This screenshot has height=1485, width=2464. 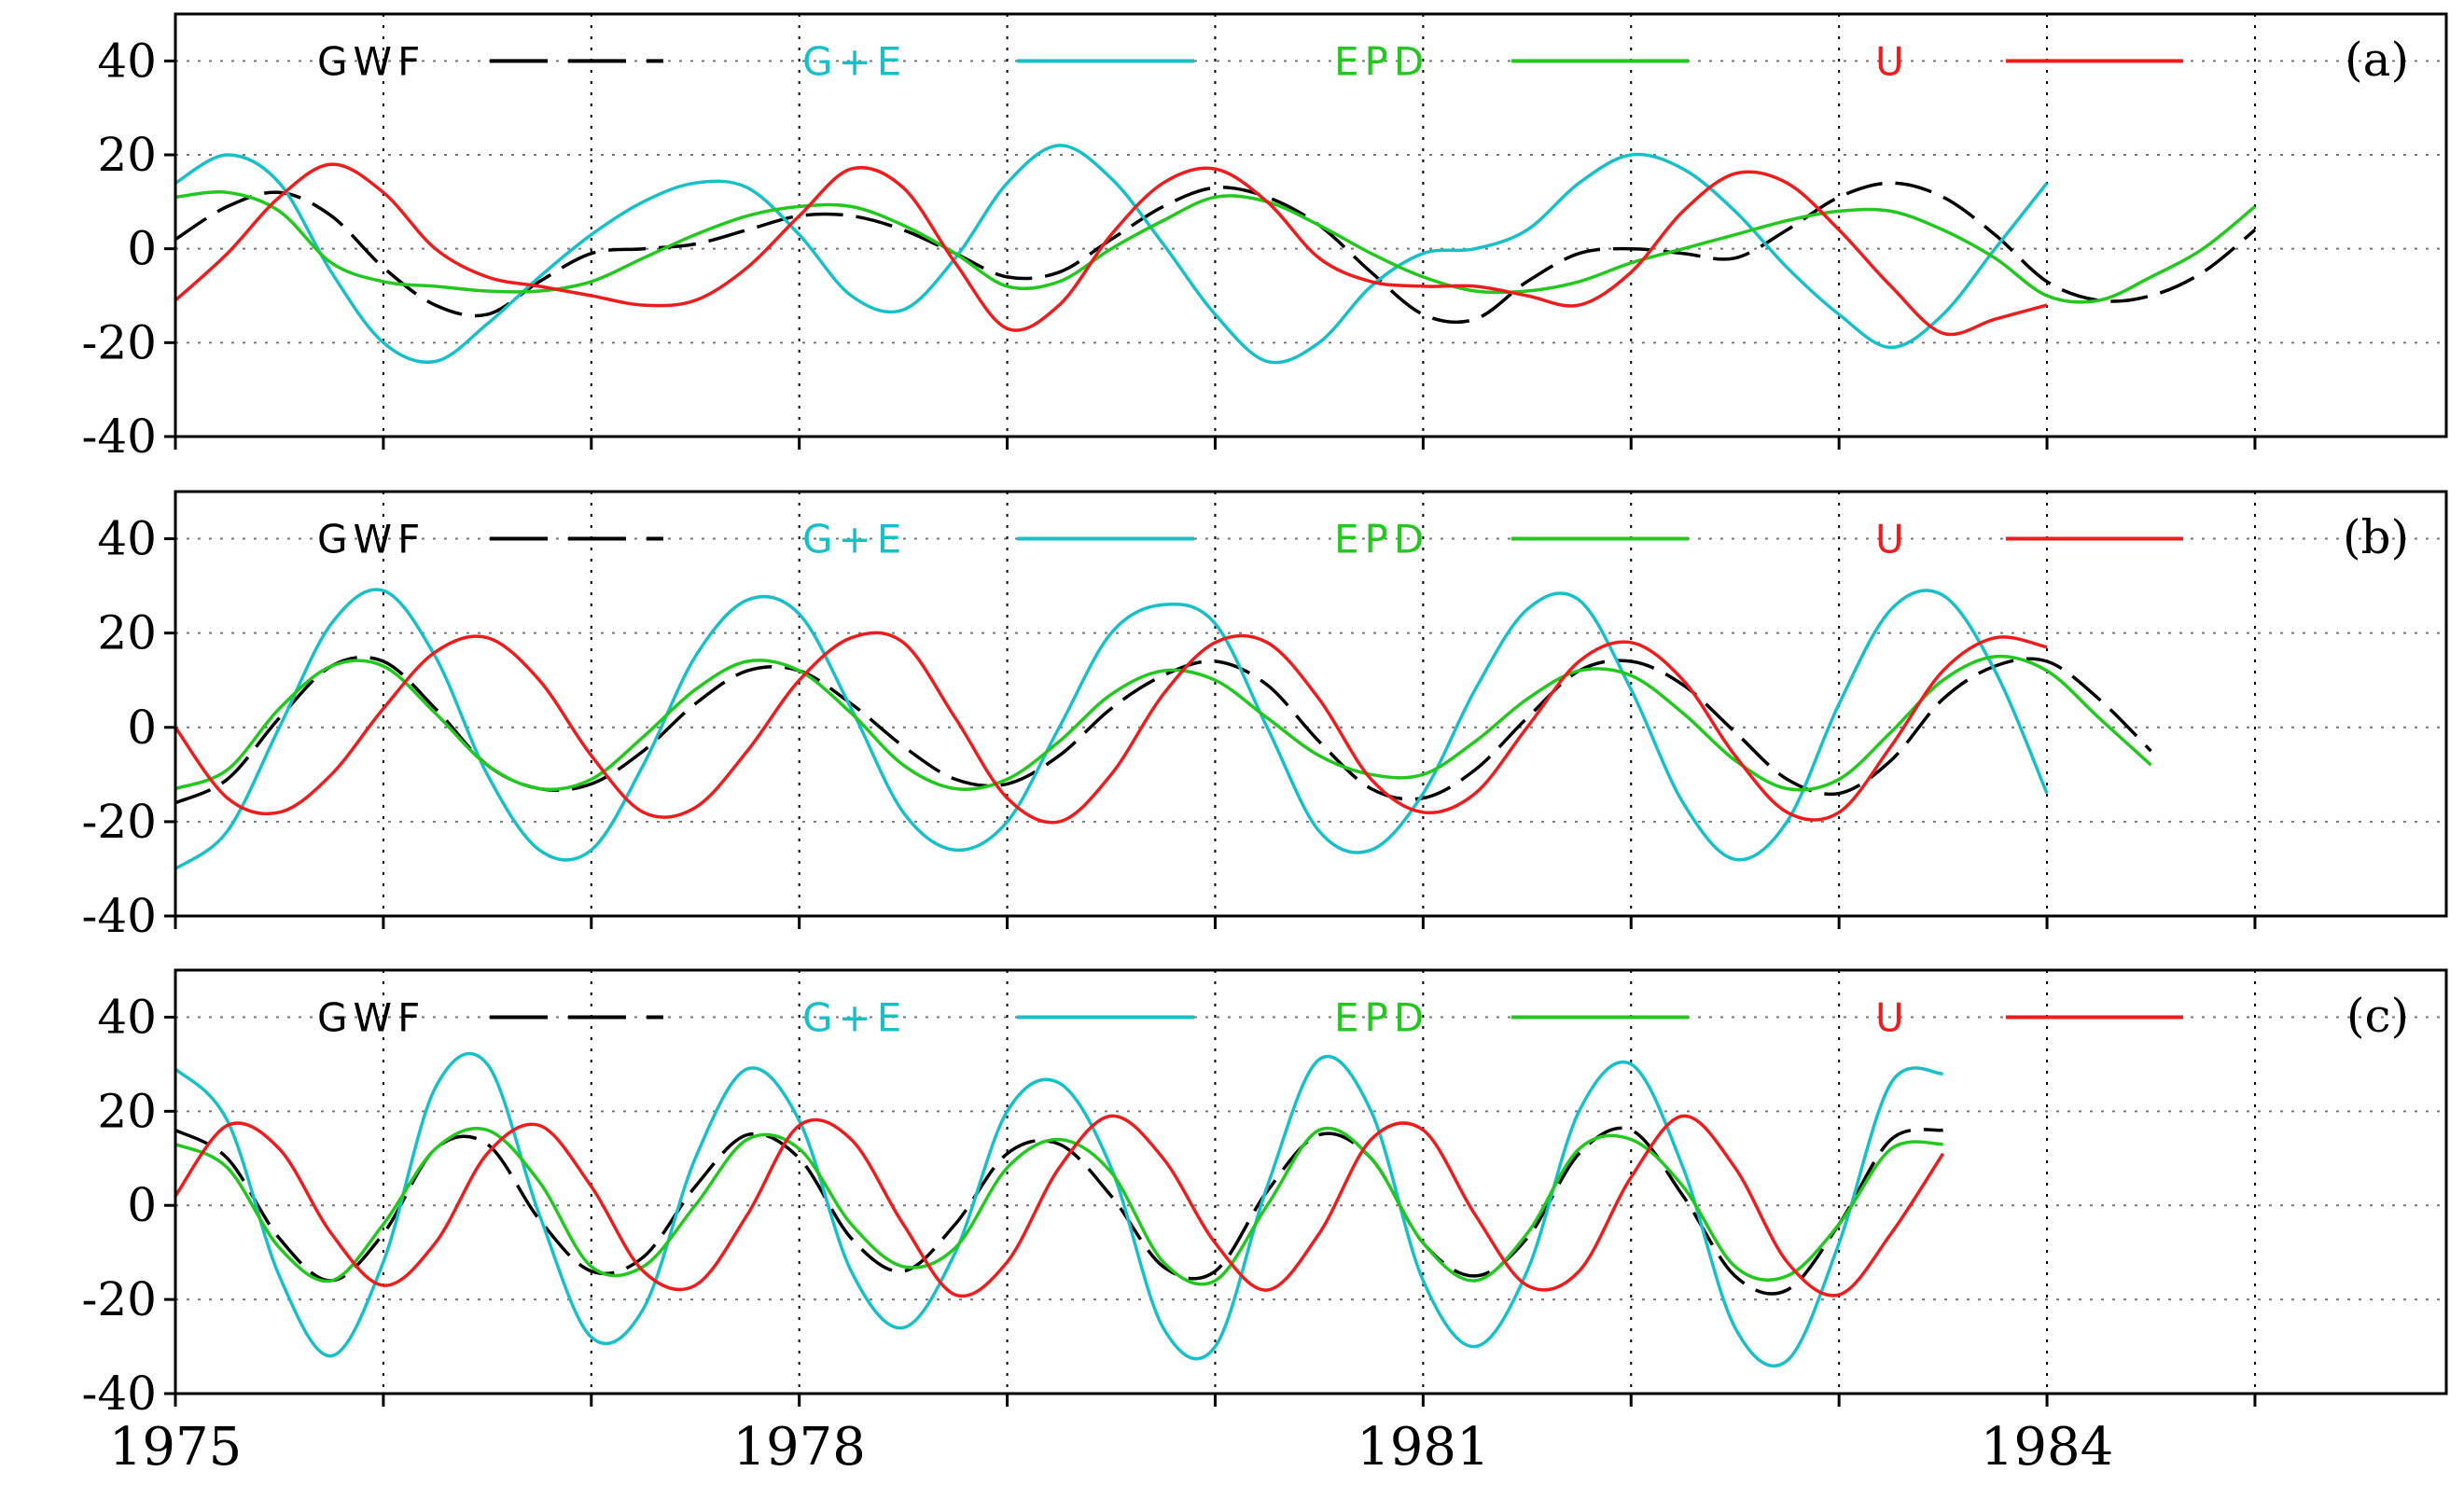 I want to click on x-axis-tick-labels: 1975 1978 1981 1984, so click(x=1111, y=1447).